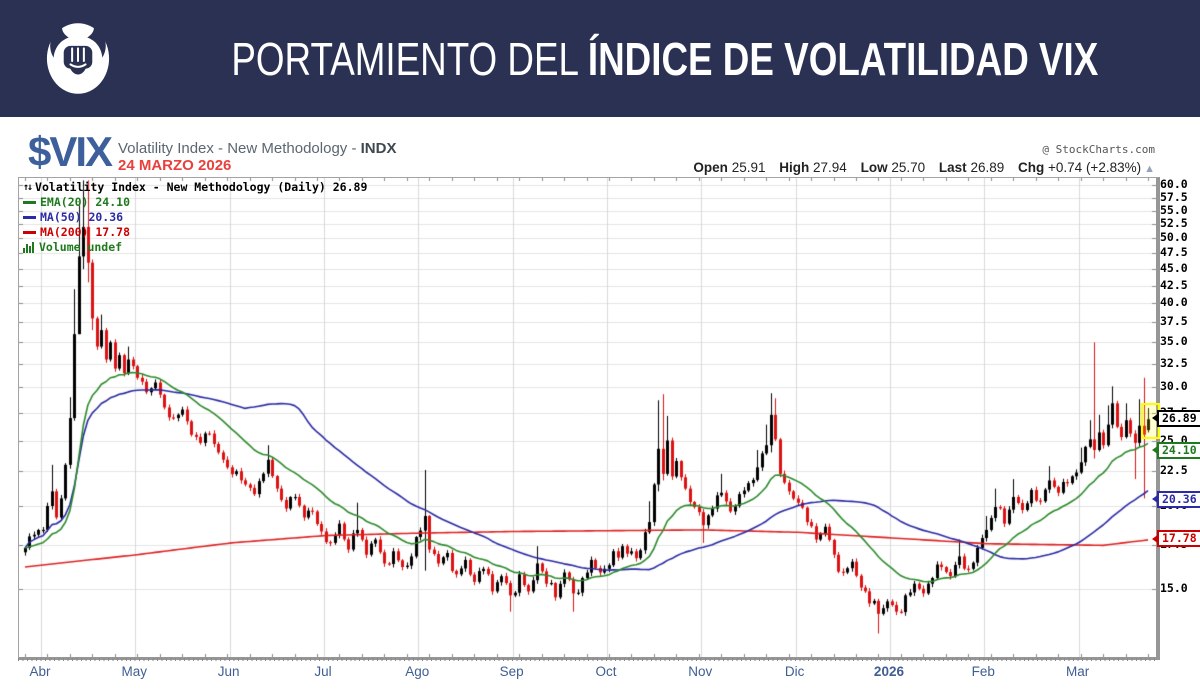 This screenshot has width=1200, height=693. Describe the element at coordinates (1174, 223) in the screenshot. I see `y-axis-tick-label: 52.5` at that location.